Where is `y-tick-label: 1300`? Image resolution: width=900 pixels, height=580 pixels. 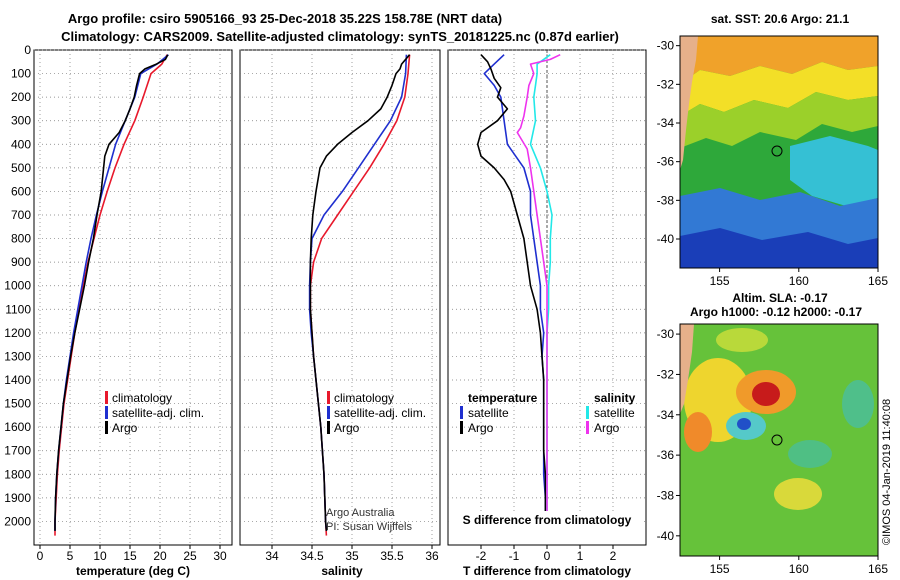
y-tick-label: 1300 is located at coordinates (17, 356).